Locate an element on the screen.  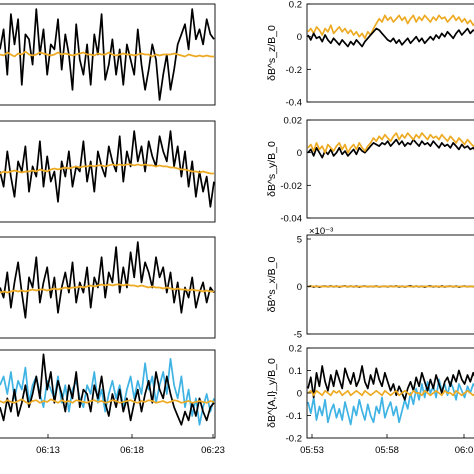
y-tick-label: 0.02 is located at coordinates (293, 121).